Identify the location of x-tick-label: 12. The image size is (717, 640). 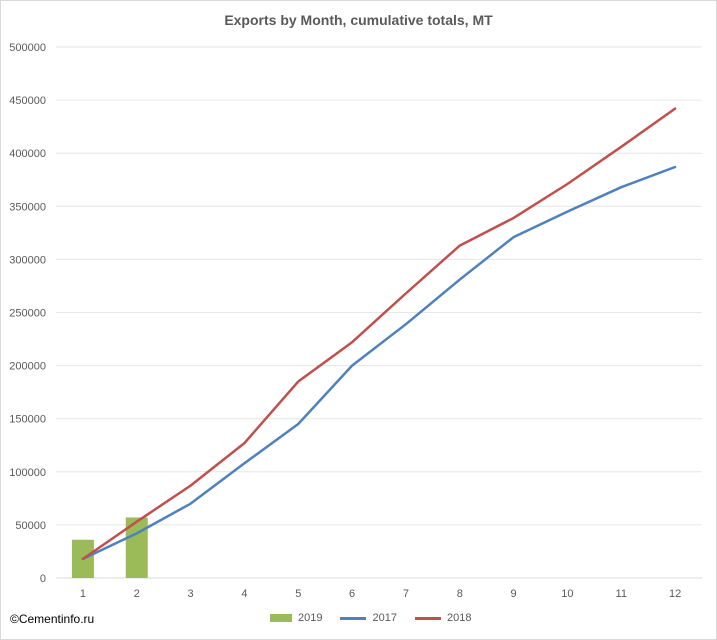
(675, 594).